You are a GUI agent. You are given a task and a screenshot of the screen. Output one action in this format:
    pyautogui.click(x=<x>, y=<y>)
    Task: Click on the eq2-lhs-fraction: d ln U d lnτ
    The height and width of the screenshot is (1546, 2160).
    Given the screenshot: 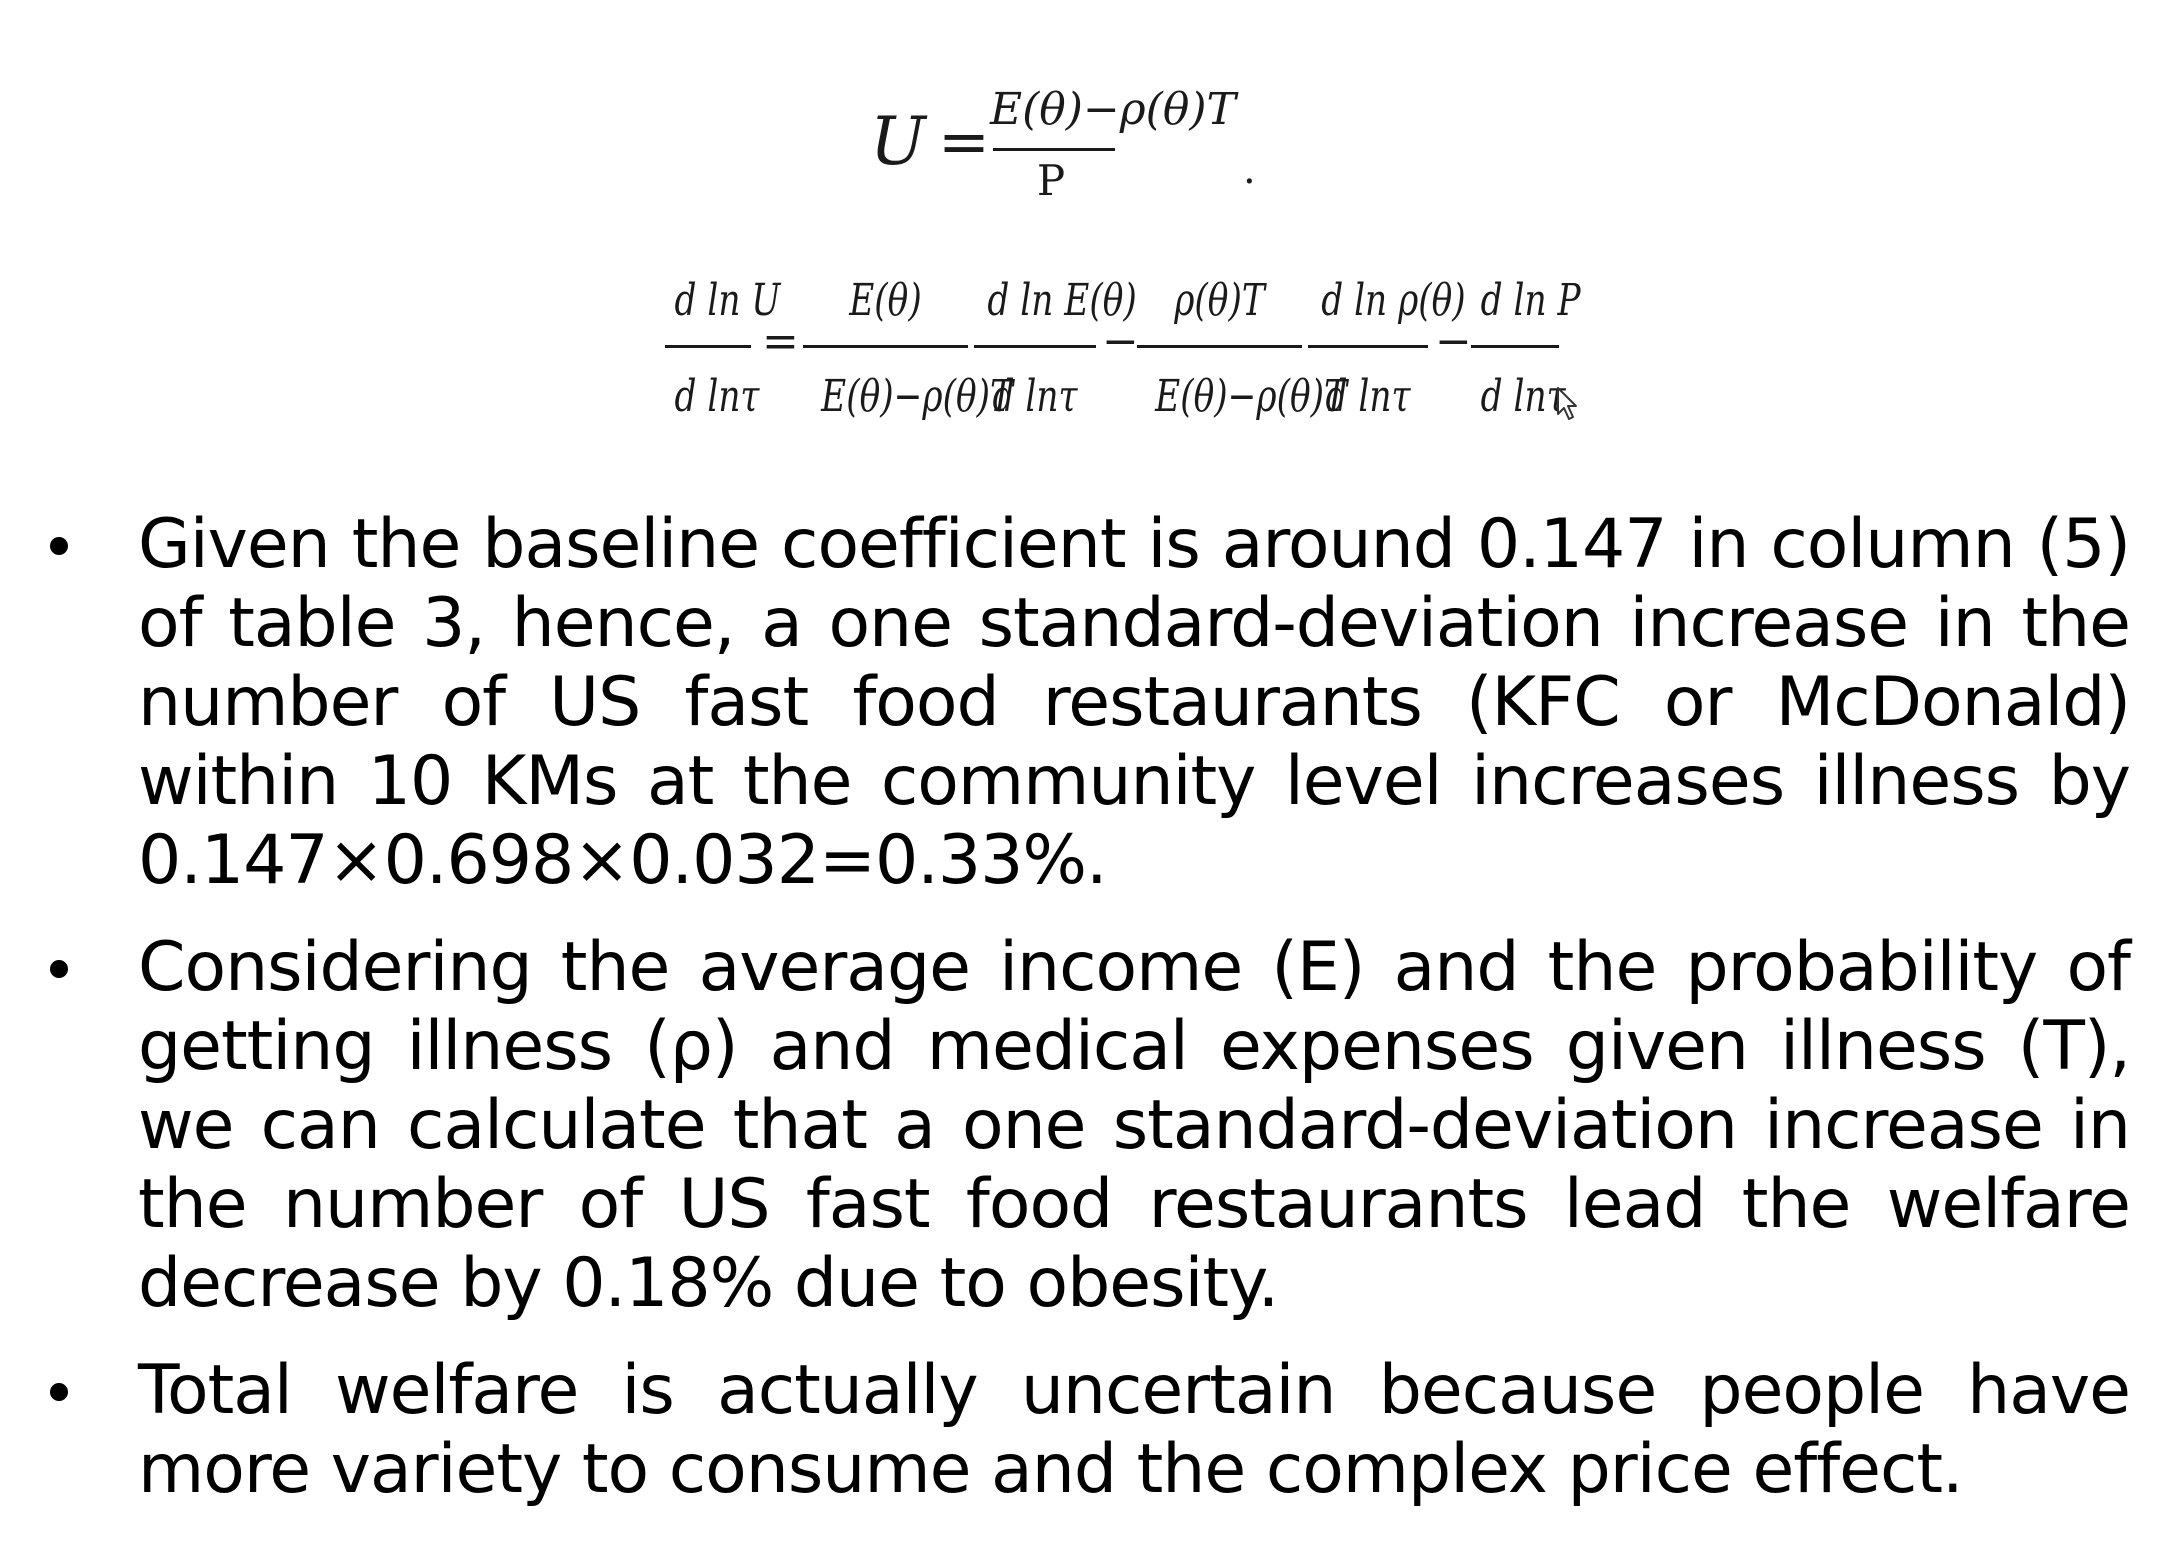 What is the action you would take?
    pyautogui.click(x=723, y=355)
    